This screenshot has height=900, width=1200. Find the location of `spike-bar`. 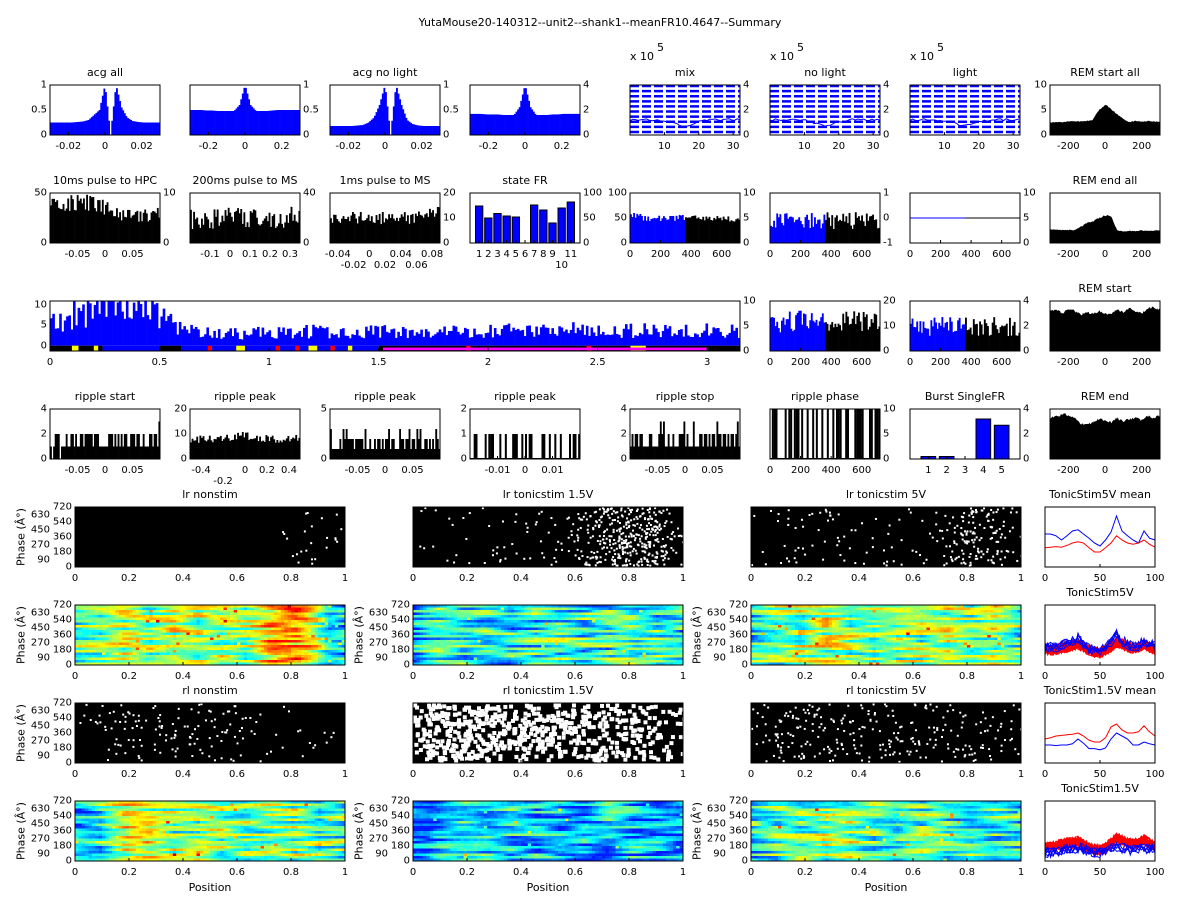

spike-bar is located at coordinates (485, 446).